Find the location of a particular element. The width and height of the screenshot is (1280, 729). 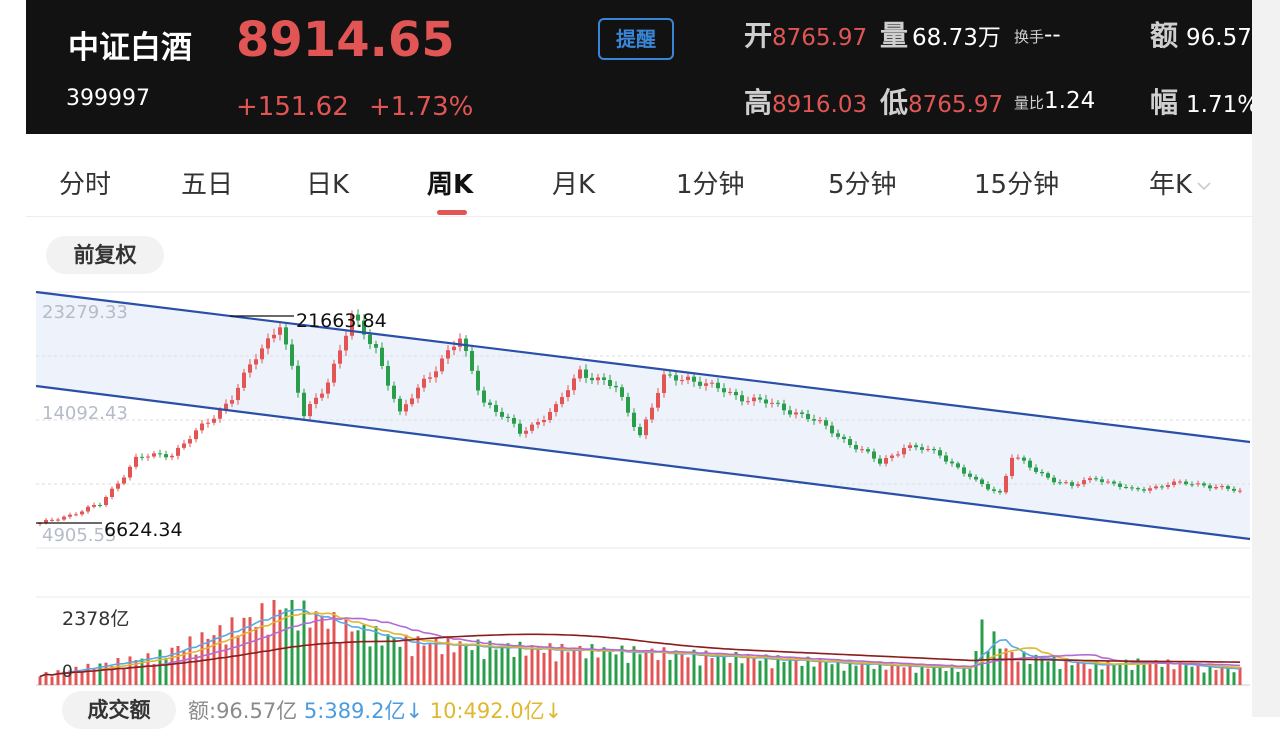

last-price: 8914.65 is located at coordinates (345, 40).